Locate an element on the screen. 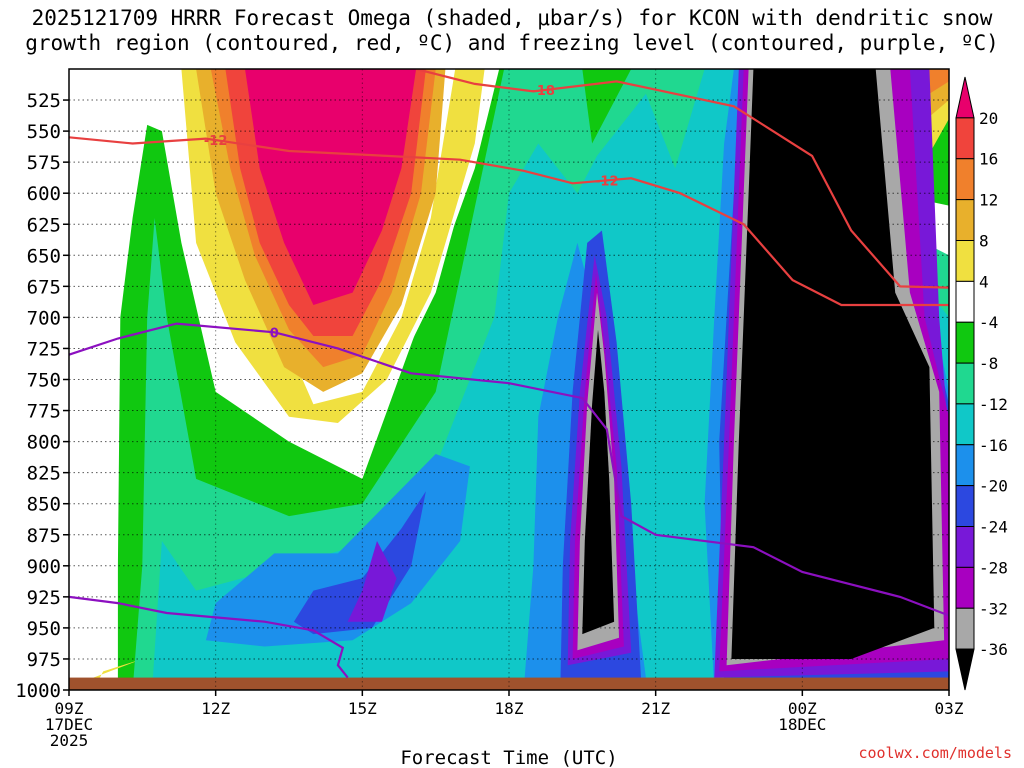  y-tick-label: 925 is located at coordinates (44, 598).